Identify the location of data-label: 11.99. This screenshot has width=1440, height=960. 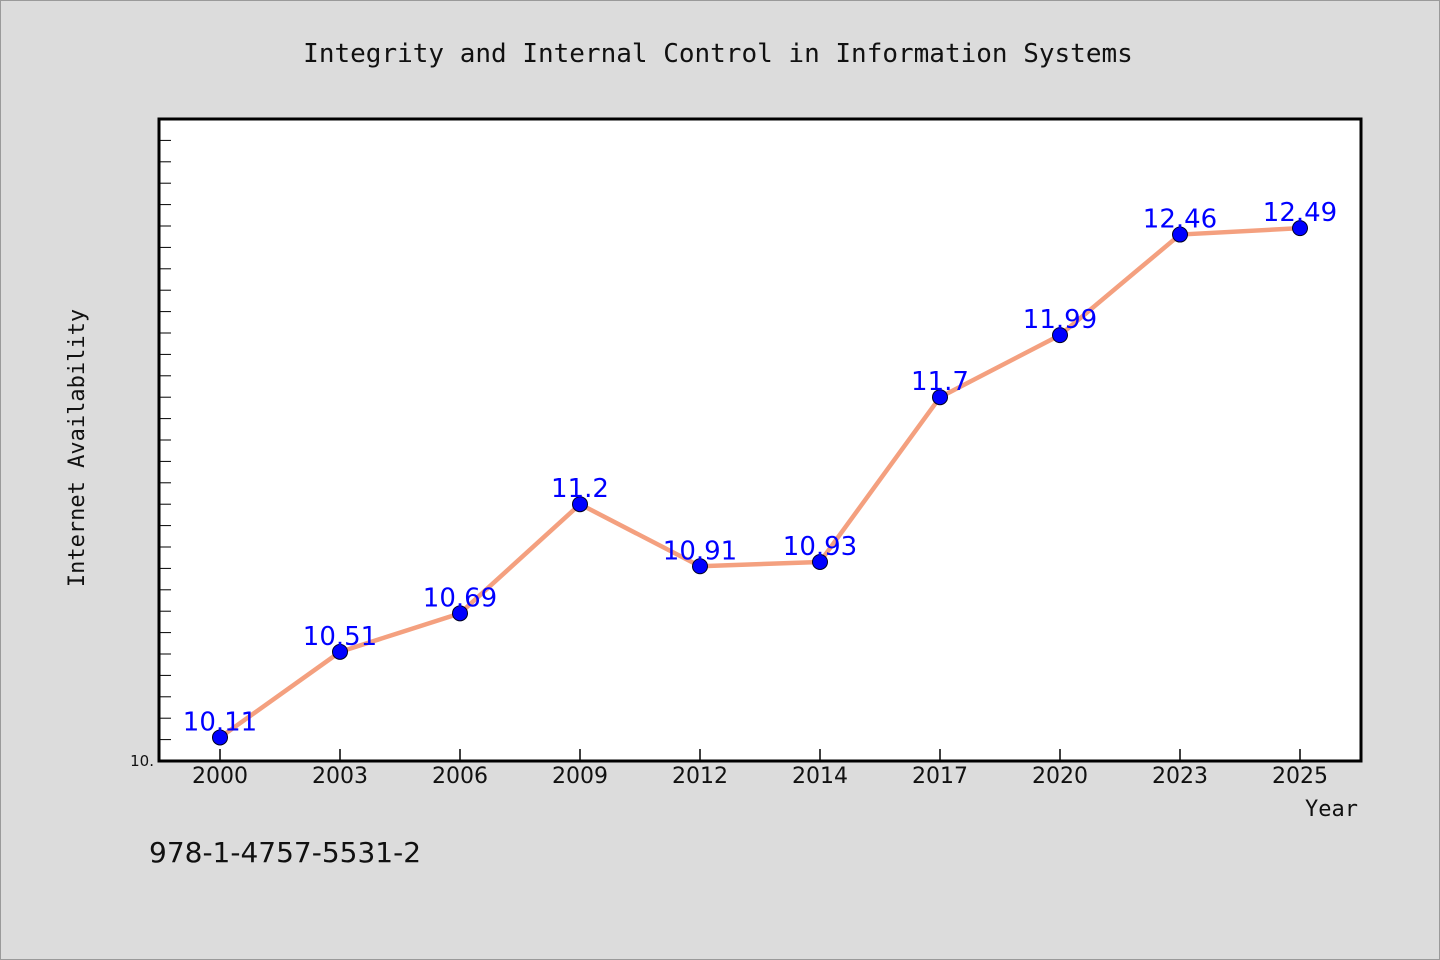
(1060, 320).